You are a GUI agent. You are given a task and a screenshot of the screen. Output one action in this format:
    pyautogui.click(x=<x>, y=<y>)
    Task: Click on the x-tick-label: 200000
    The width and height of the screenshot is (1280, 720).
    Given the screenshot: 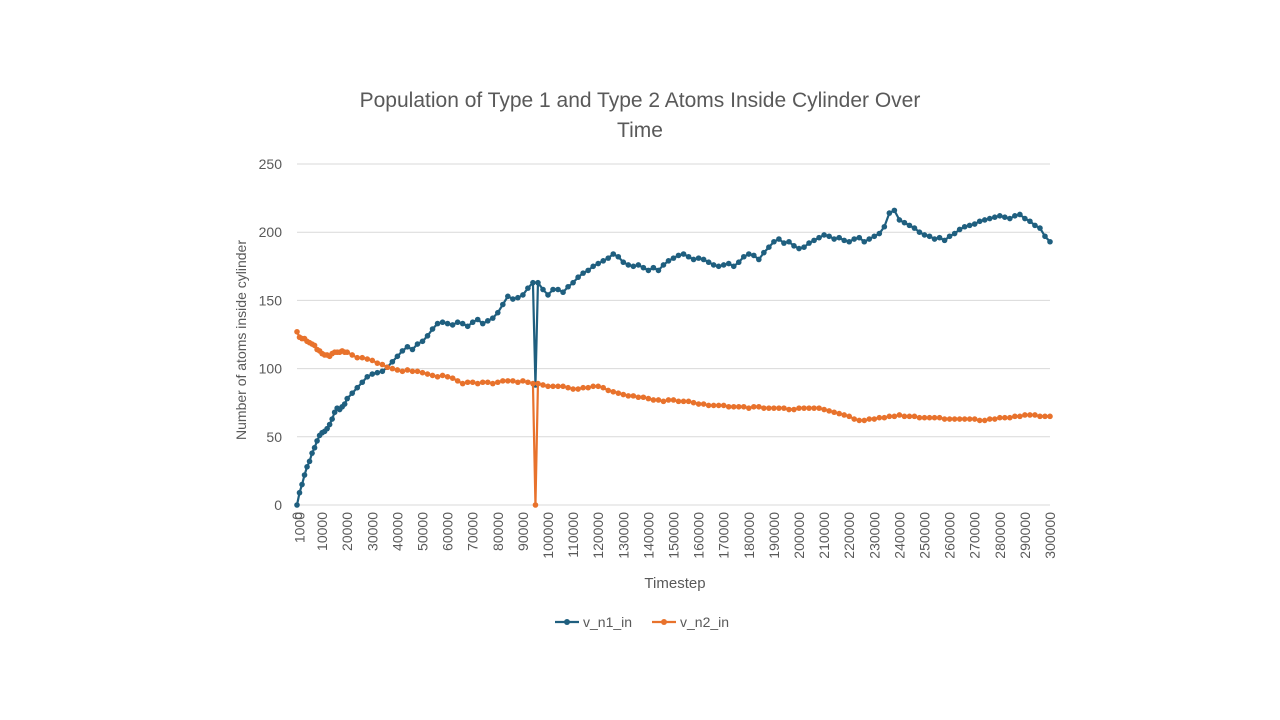 What is the action you would take?
    pyautogui.click(x=799, y=535)
    